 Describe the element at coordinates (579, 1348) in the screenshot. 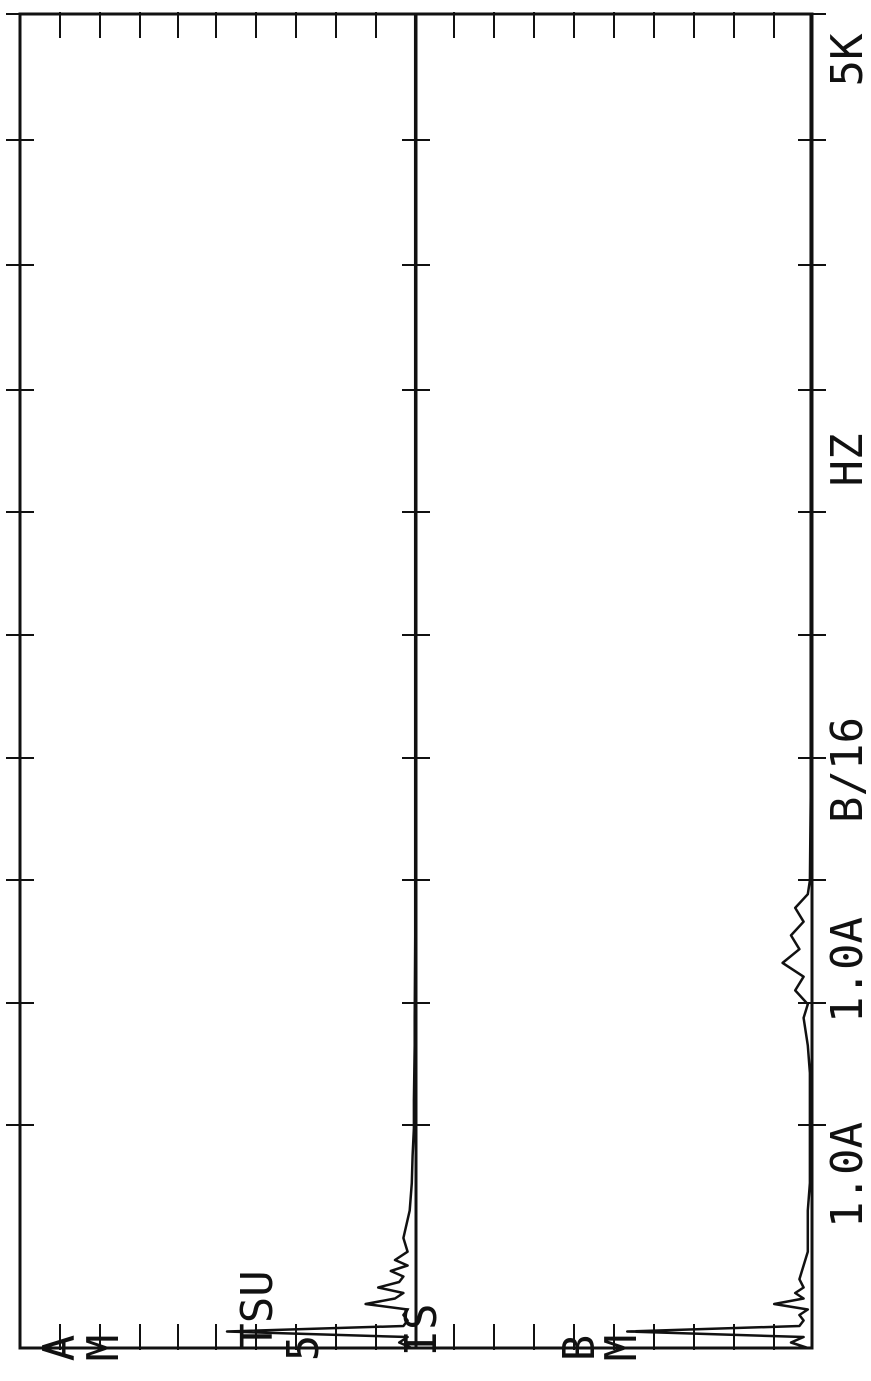

I see `channel-b-label: B` at that location.